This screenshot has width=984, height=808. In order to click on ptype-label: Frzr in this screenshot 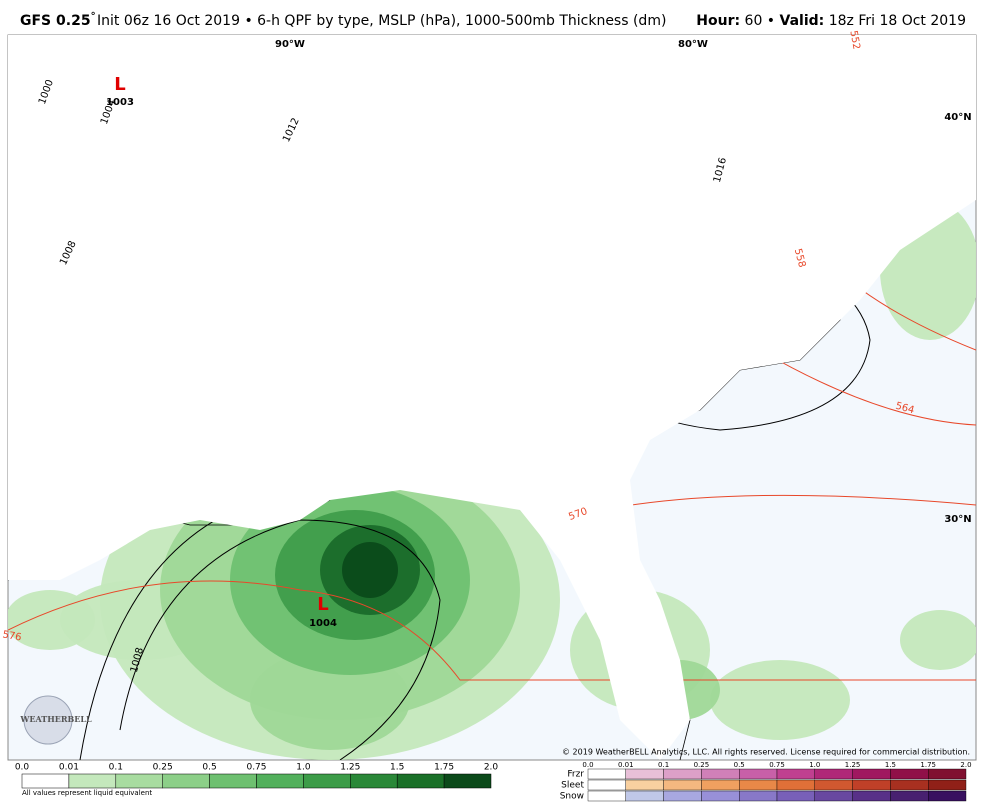, I will do `click(575, 775)`.